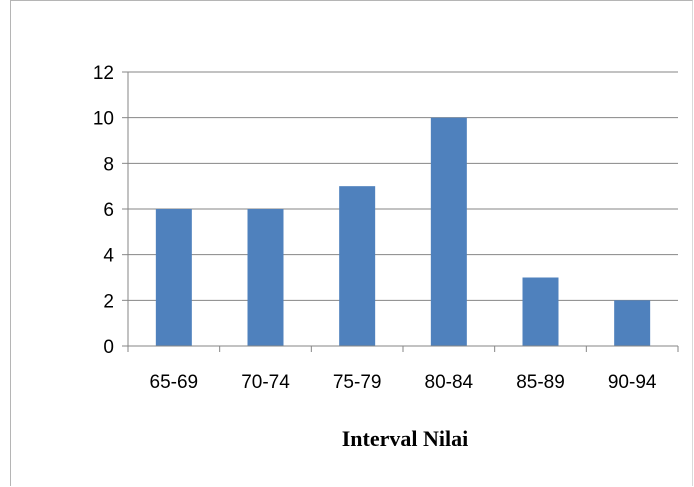 This screenshot has width=694, height=487. What do you see at coordinates (108, 347) in the screenshot?
I see `y-tick-label-0: 0` at bounding box center [108, 347].